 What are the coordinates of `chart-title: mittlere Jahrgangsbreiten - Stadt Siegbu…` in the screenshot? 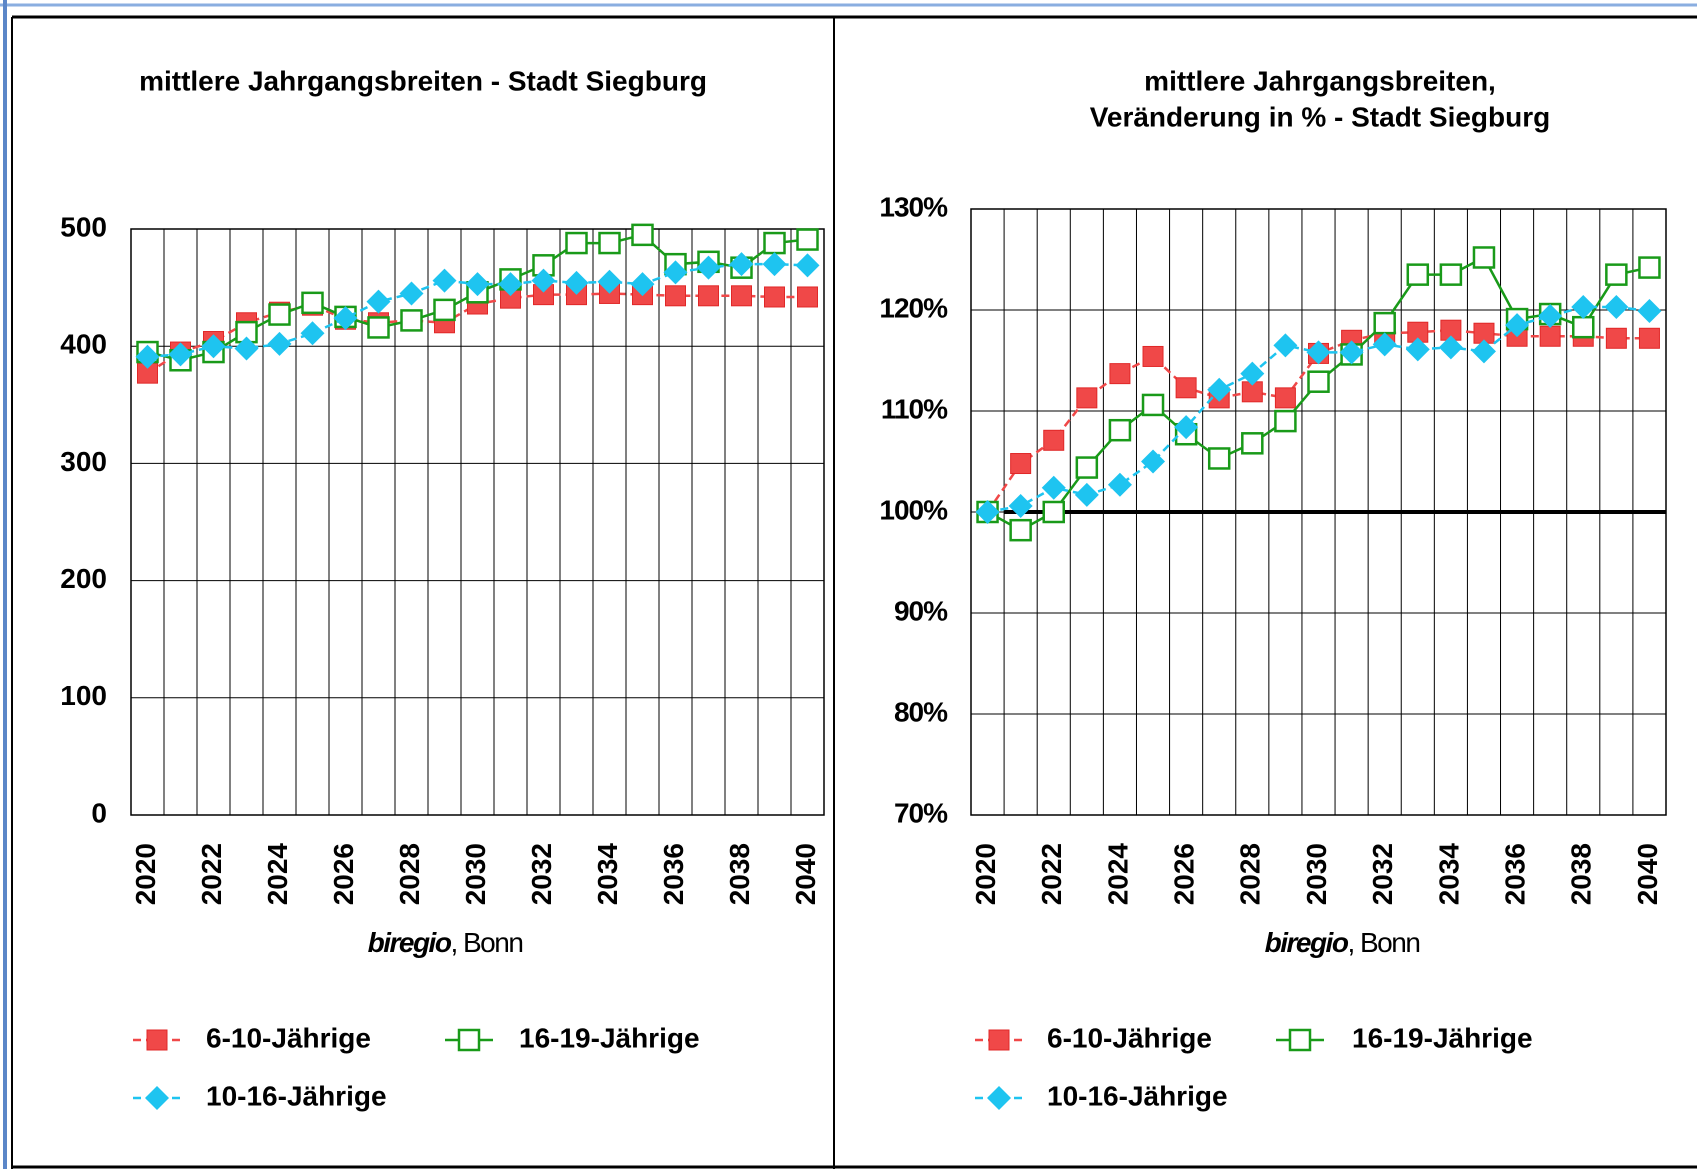 It's located at (423, 80).